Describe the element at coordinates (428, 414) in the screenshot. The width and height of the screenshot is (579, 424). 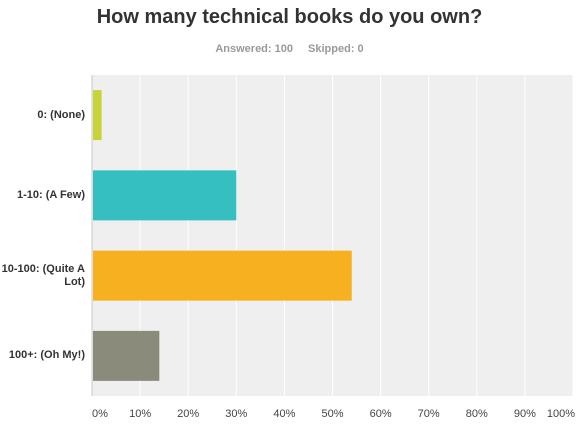
I see `x-tick-label: 70%` at that location.